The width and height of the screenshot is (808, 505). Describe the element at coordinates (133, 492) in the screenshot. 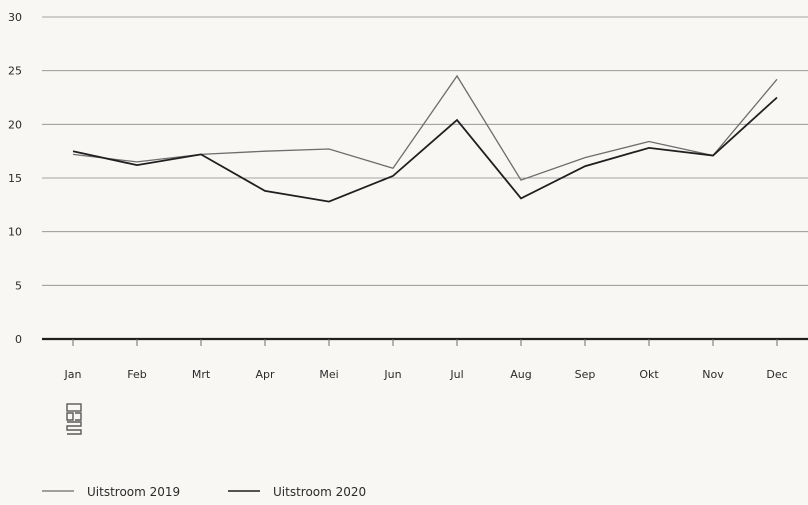

I see `legend-label: Uitstroom 2019` at that location.